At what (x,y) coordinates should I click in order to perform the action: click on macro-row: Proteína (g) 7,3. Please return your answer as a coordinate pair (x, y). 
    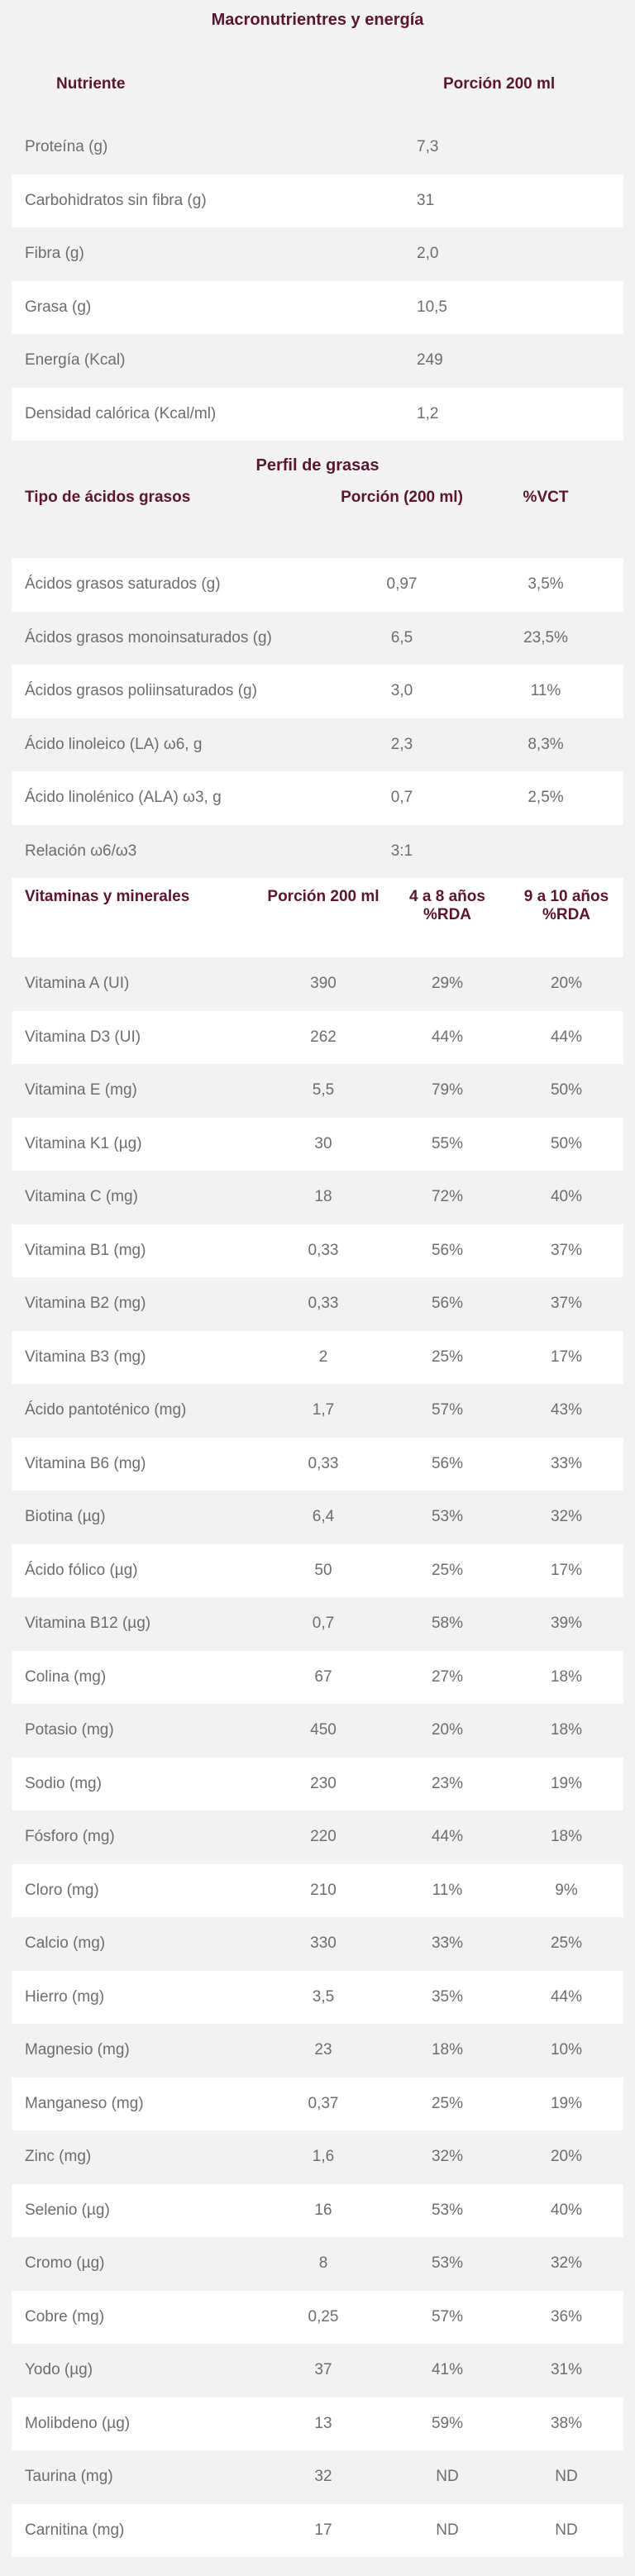
    Looking at the image, I should click on (317, 147).